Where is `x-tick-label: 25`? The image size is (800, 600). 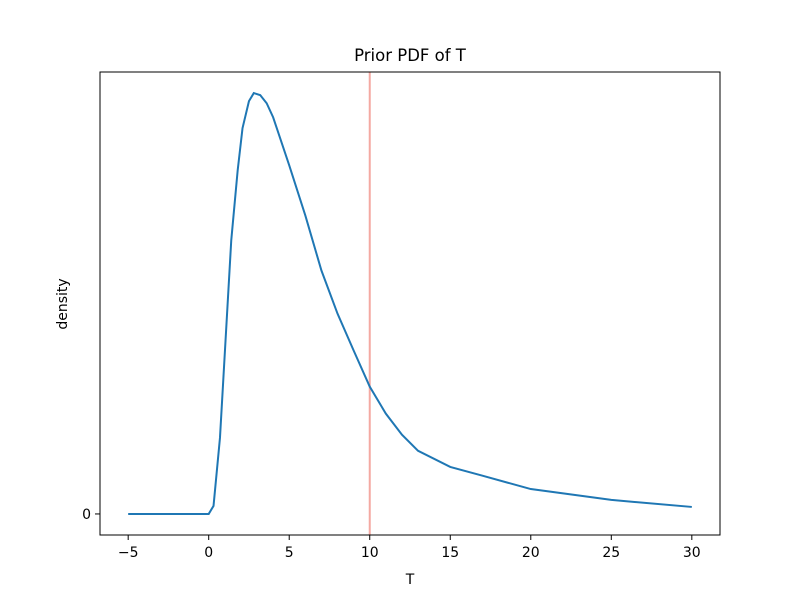
x-tick-label: 25 is located at coordinates (611, 553).